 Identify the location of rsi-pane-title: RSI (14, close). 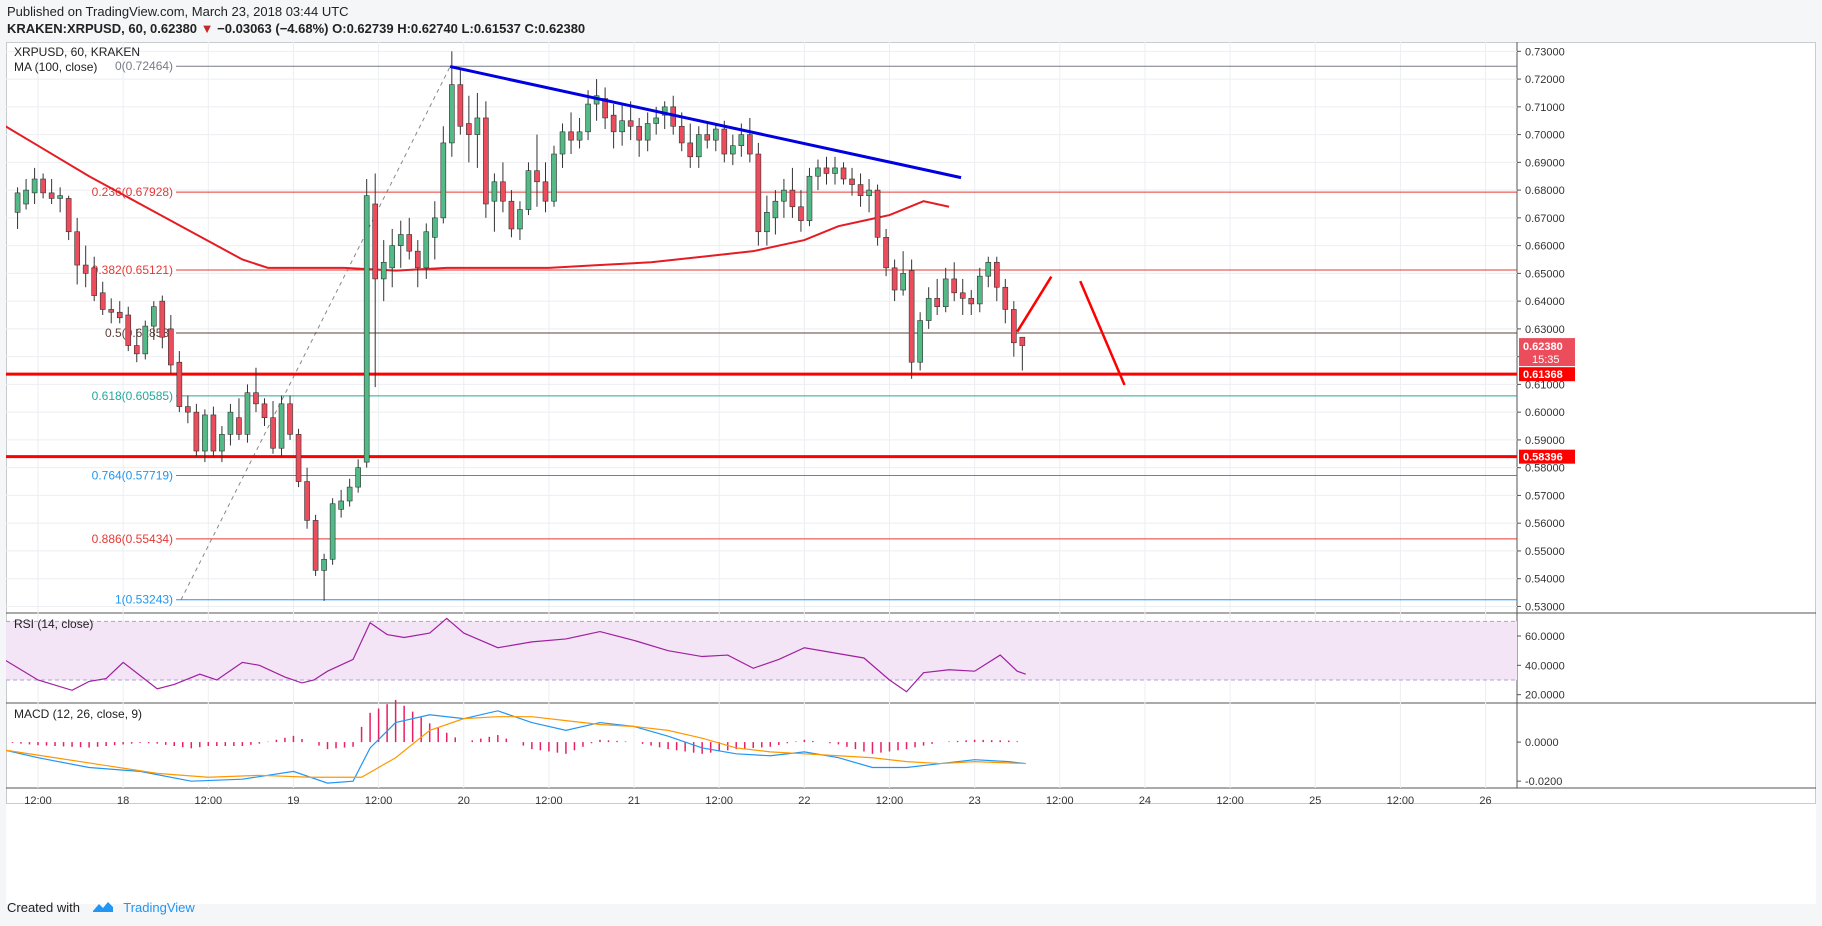
(53, 624).